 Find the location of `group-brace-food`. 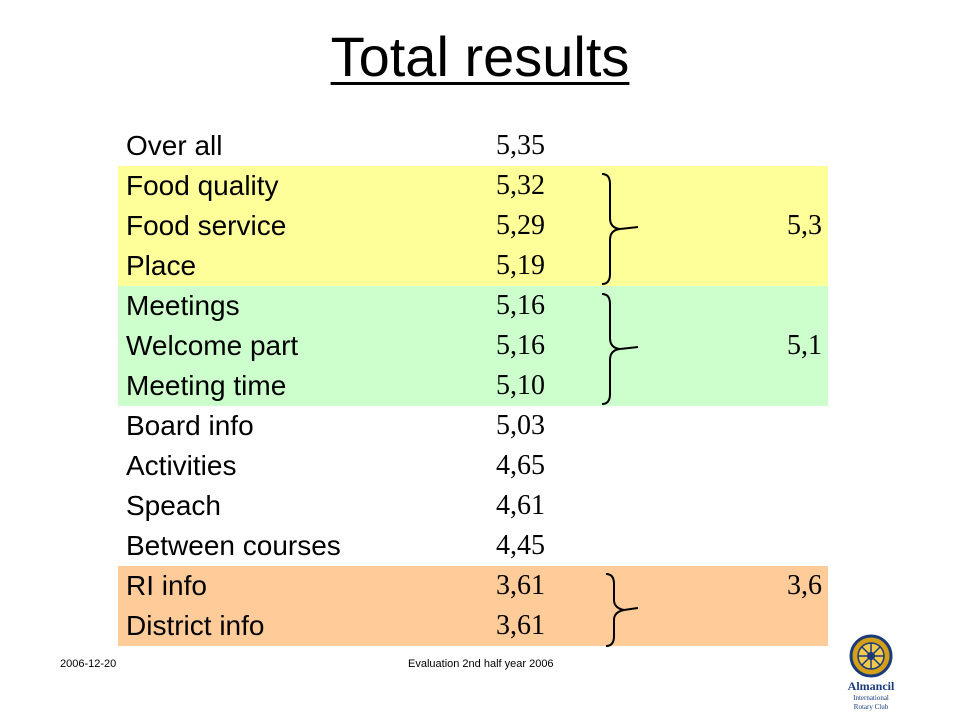

group-brace-food is located at coordinates (620, 229).